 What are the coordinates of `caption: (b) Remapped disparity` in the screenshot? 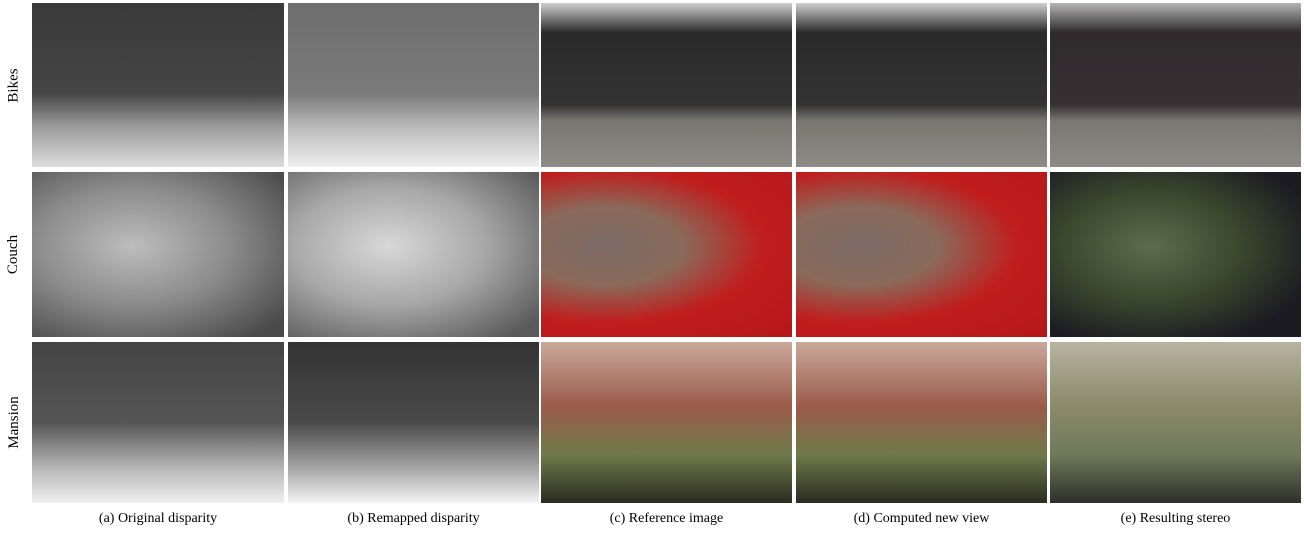 It's located at (413, 519).